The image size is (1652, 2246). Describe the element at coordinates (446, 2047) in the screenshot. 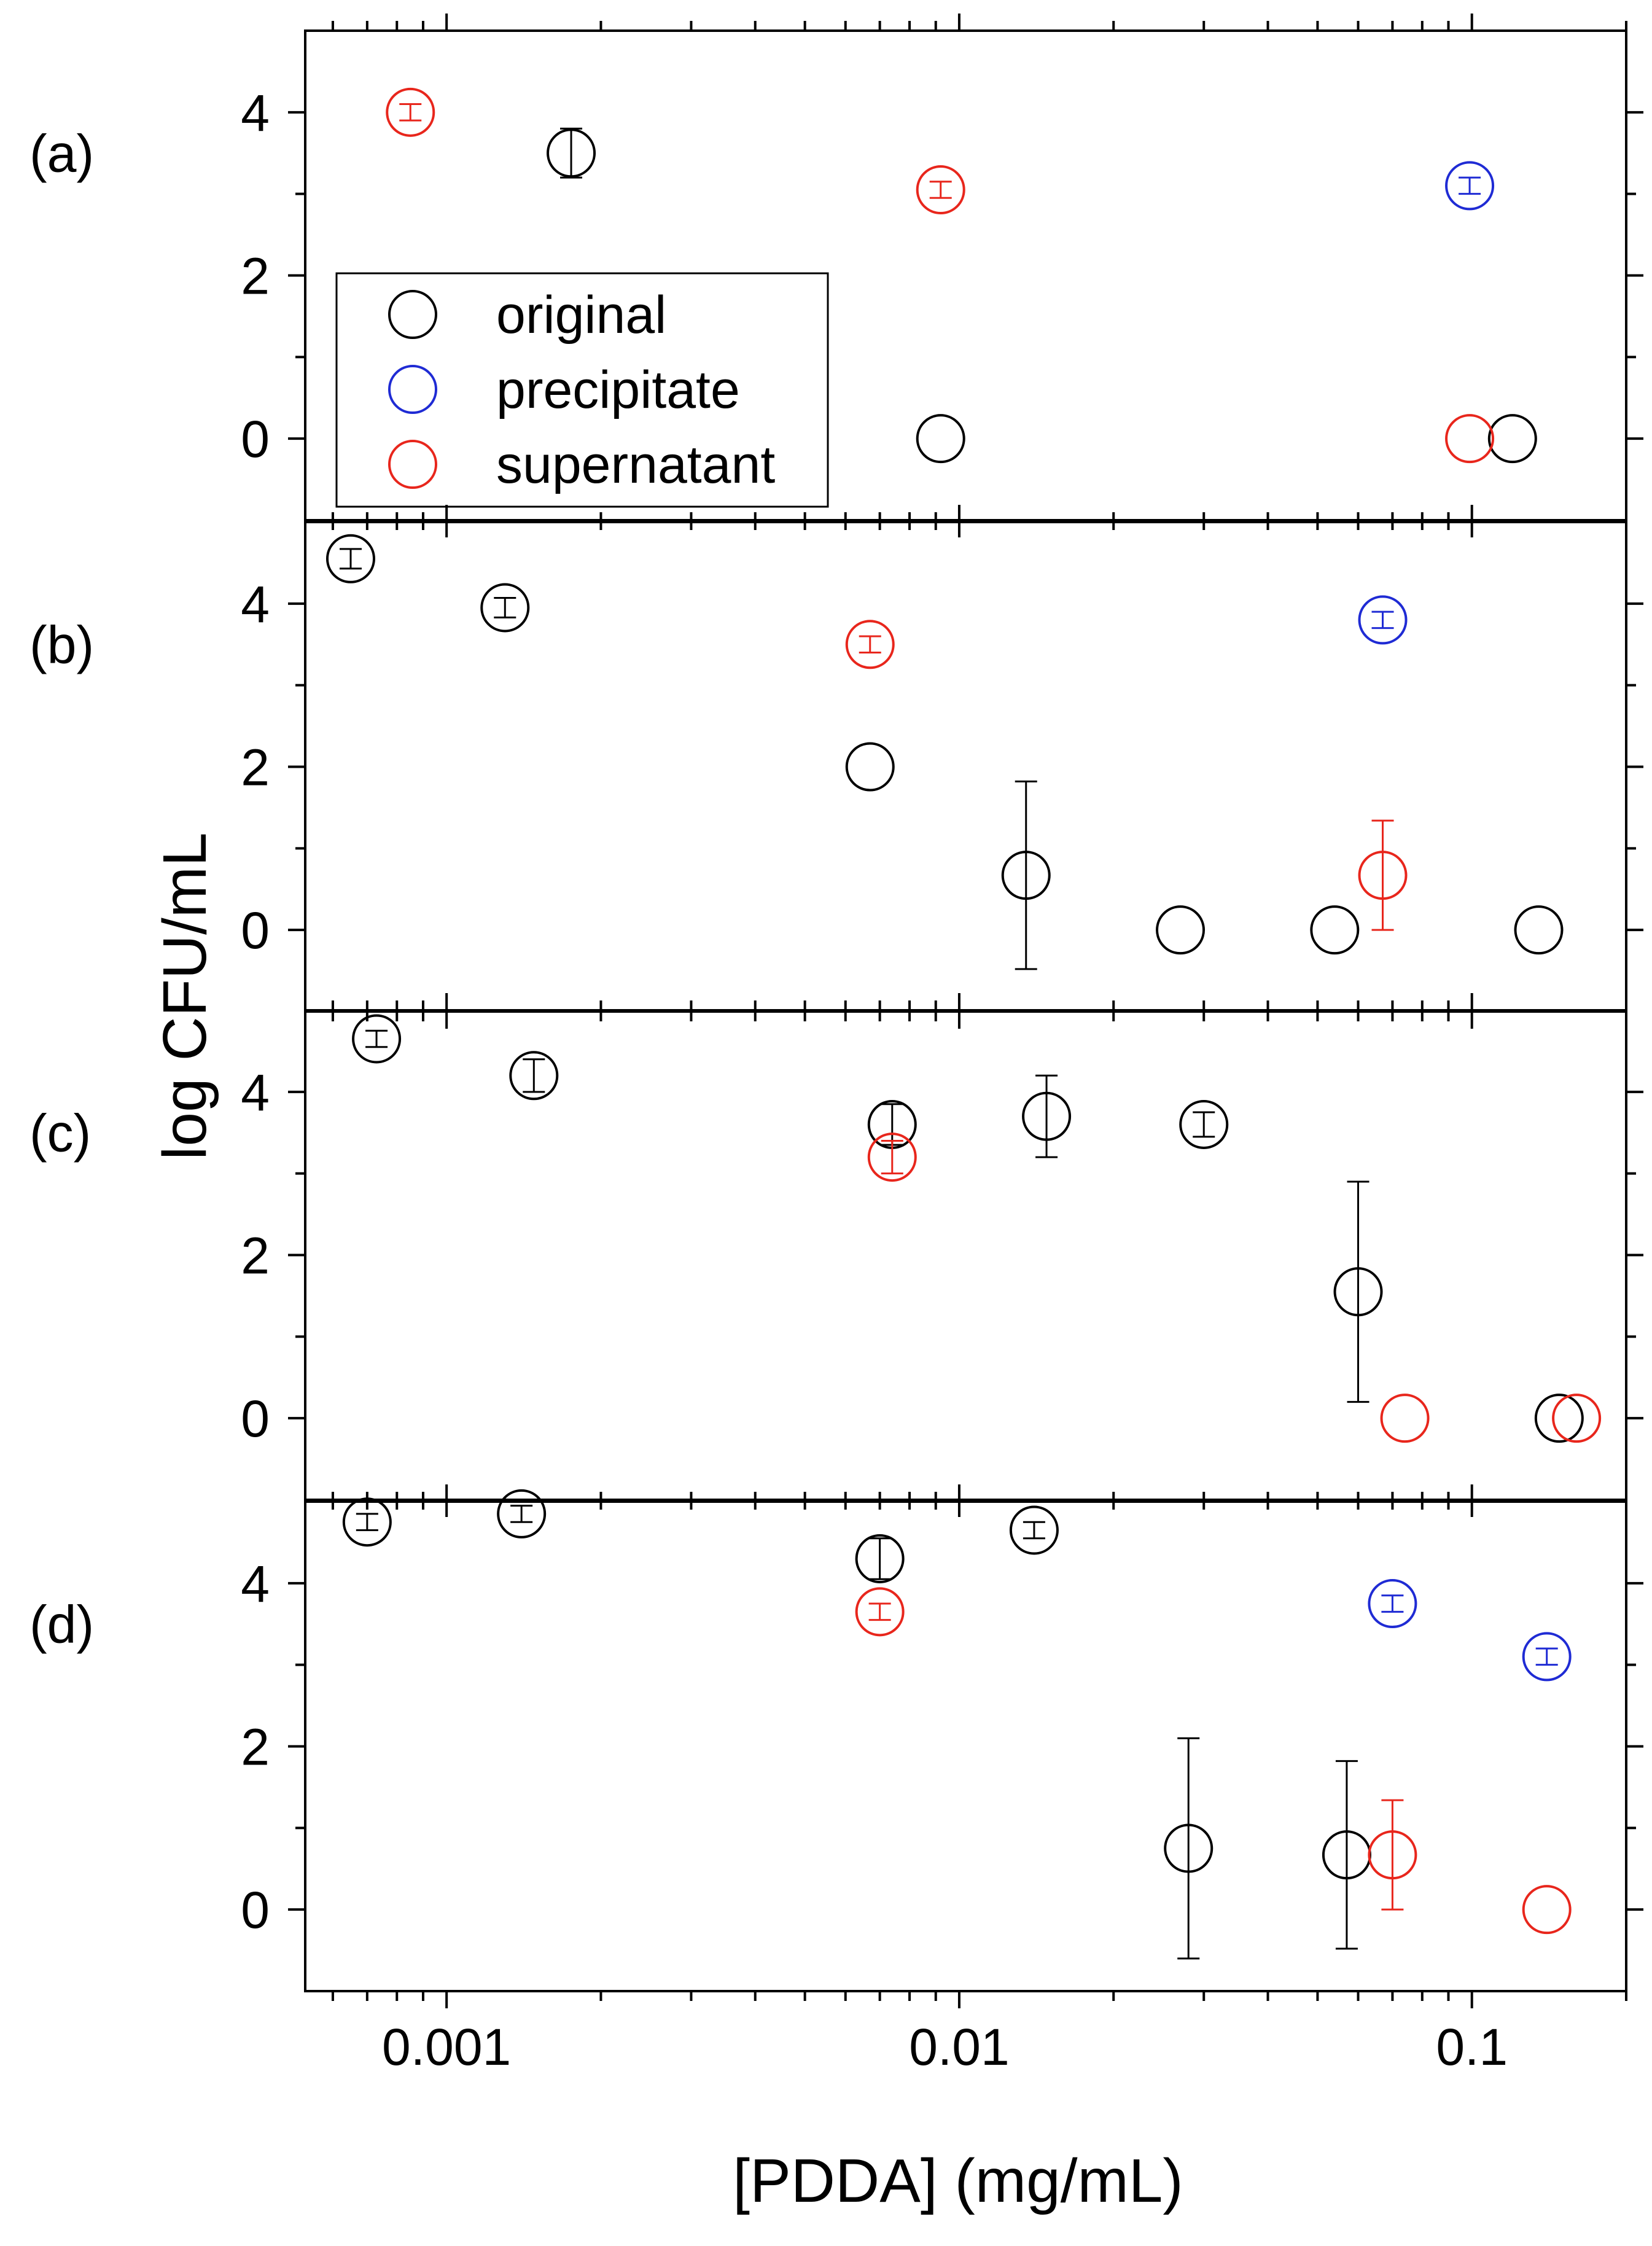

I see `x-tick-label: 0.001` at that location.